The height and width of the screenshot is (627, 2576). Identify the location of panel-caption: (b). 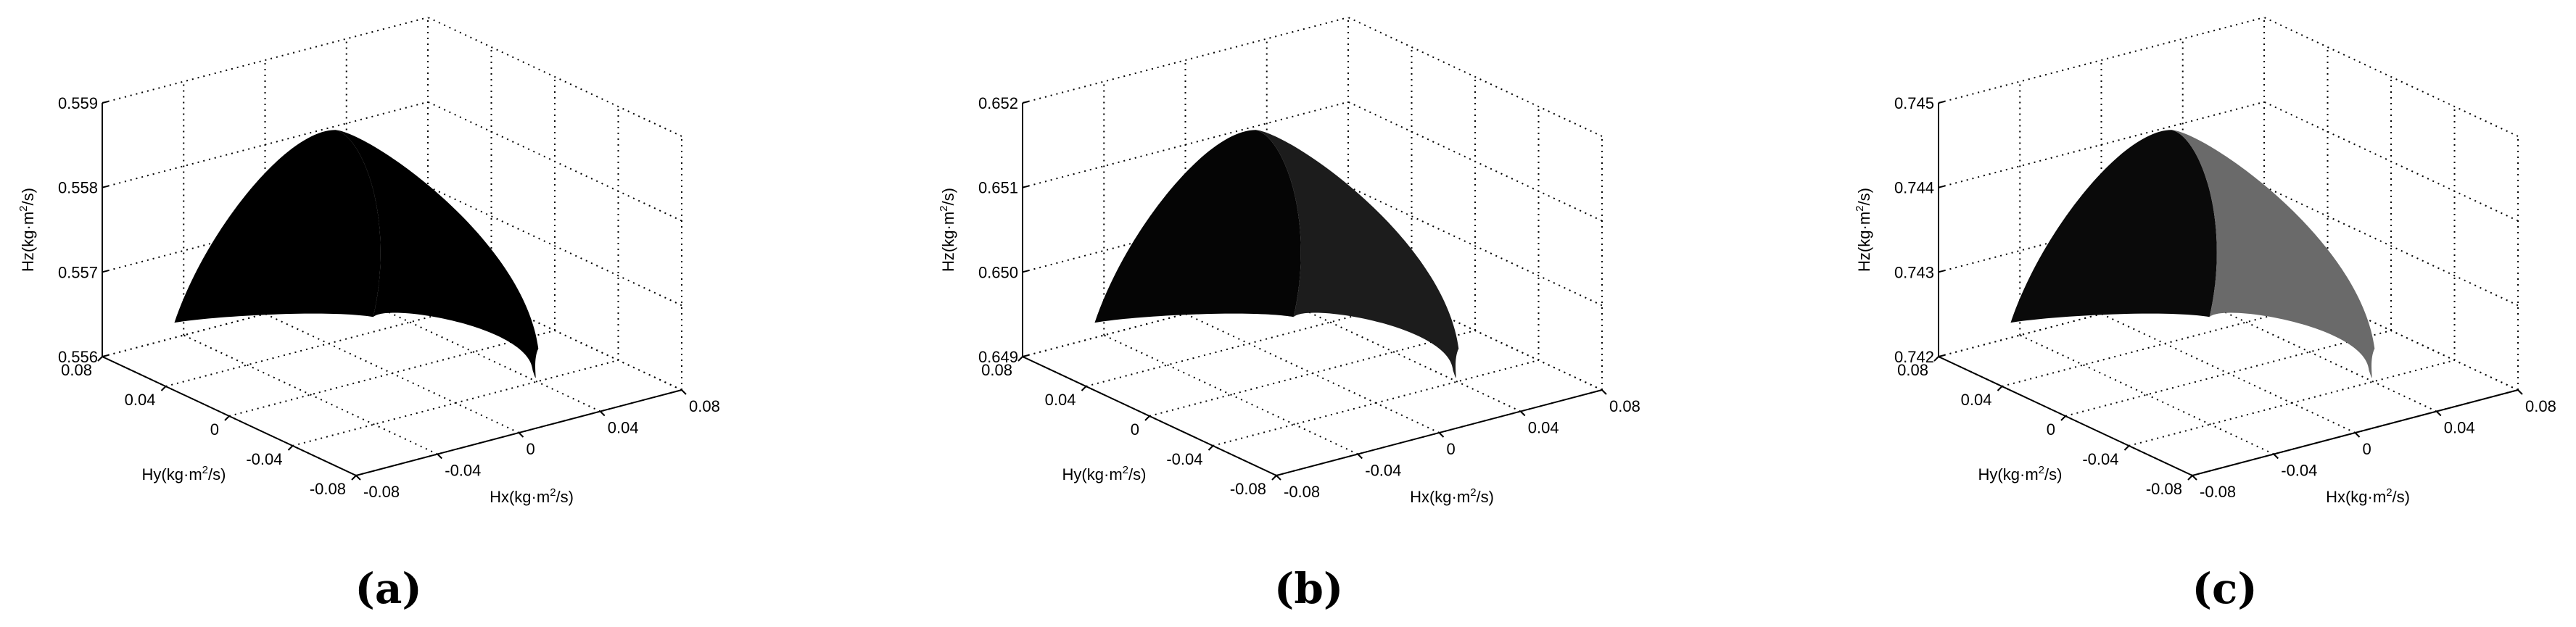
(1308, 588).